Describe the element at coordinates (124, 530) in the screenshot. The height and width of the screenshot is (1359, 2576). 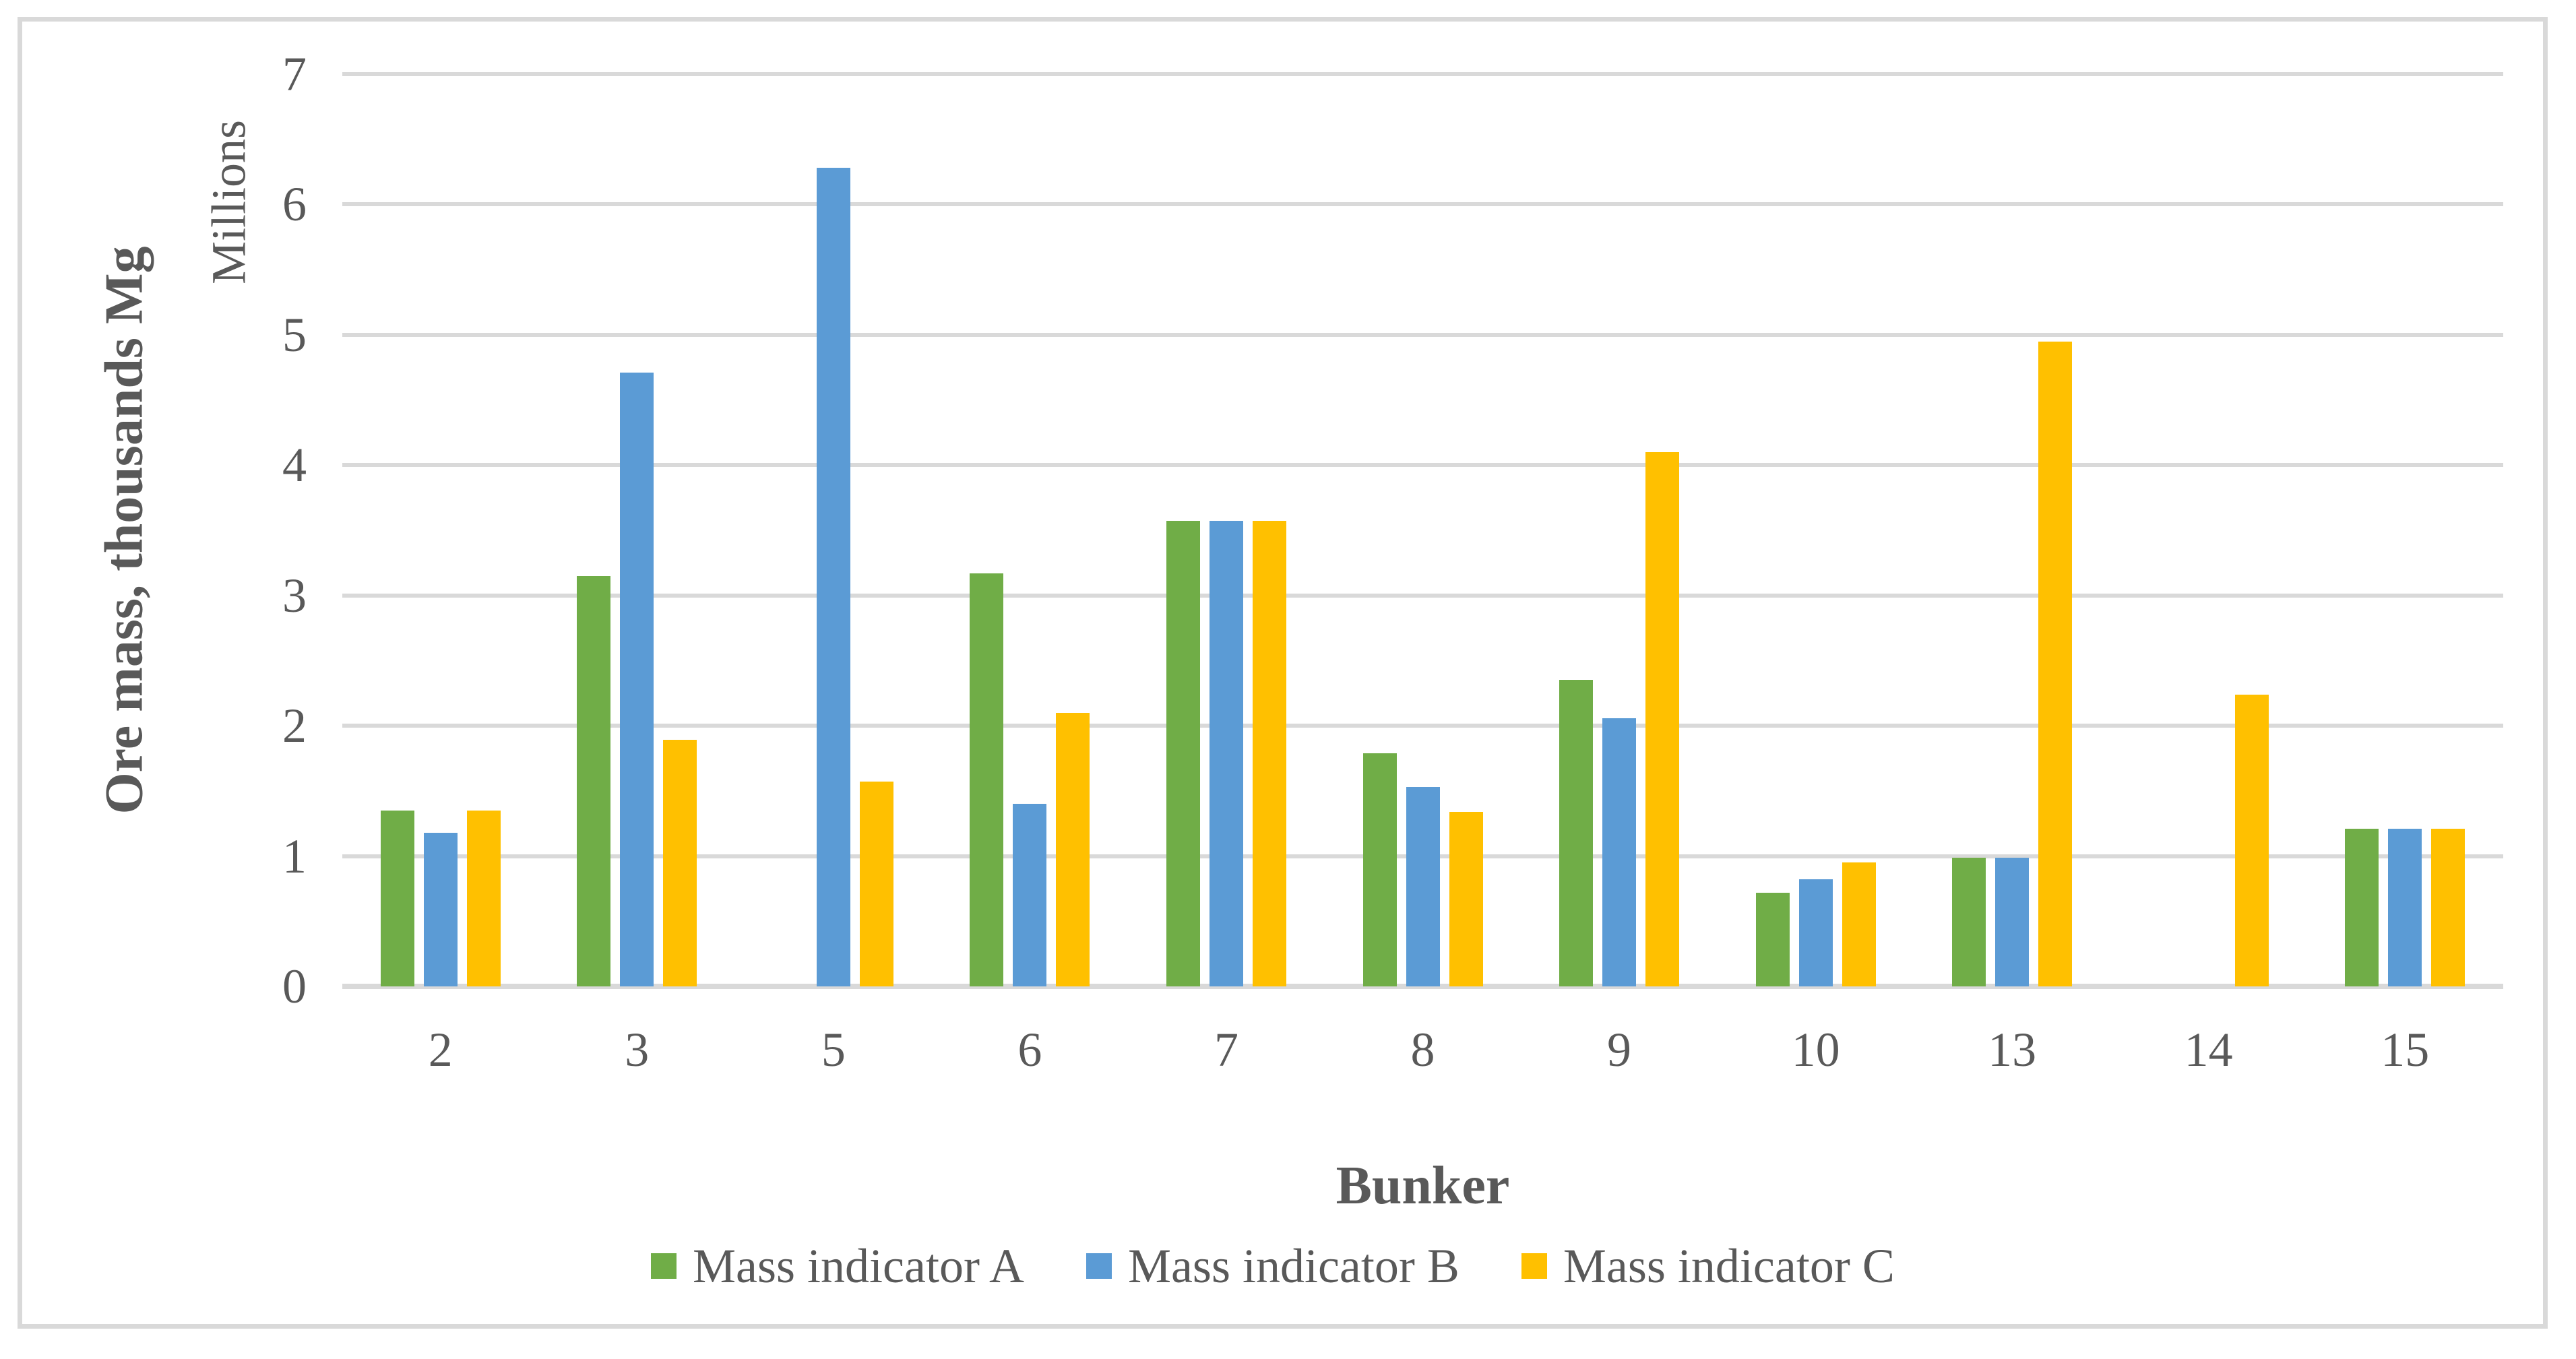
I see `y-axis-title: Ore mass, thousands Mg` at that location.